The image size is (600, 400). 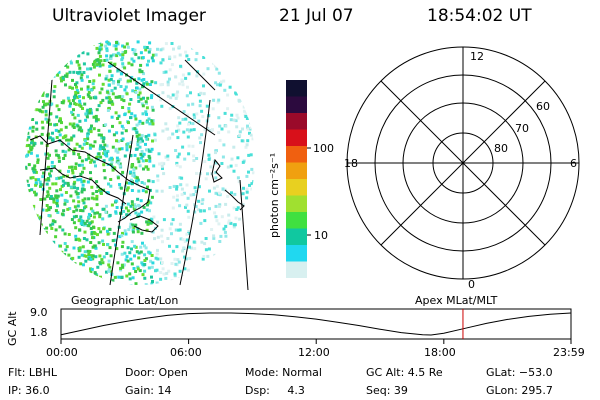 I want to click on gc-alt-status: GC Alt: 4.5 Re, so click(x=404, y=372).